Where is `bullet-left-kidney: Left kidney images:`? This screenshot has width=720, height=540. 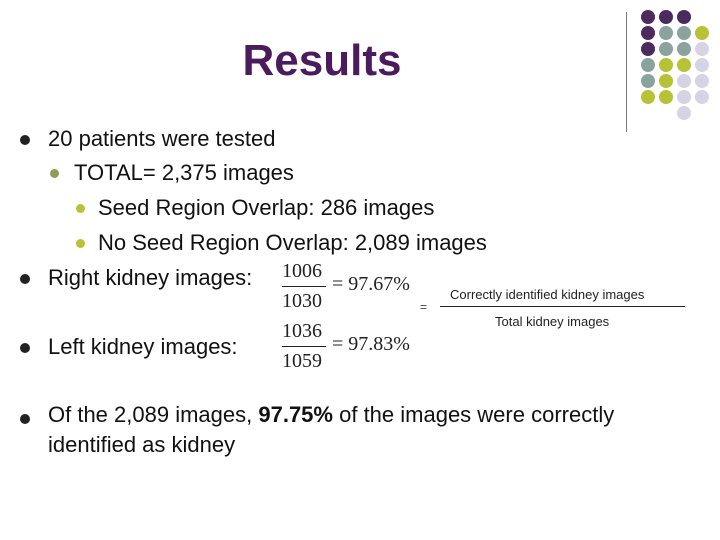 bullet-left-kidney: Left kidney images: is located at coordinates (143, 346).